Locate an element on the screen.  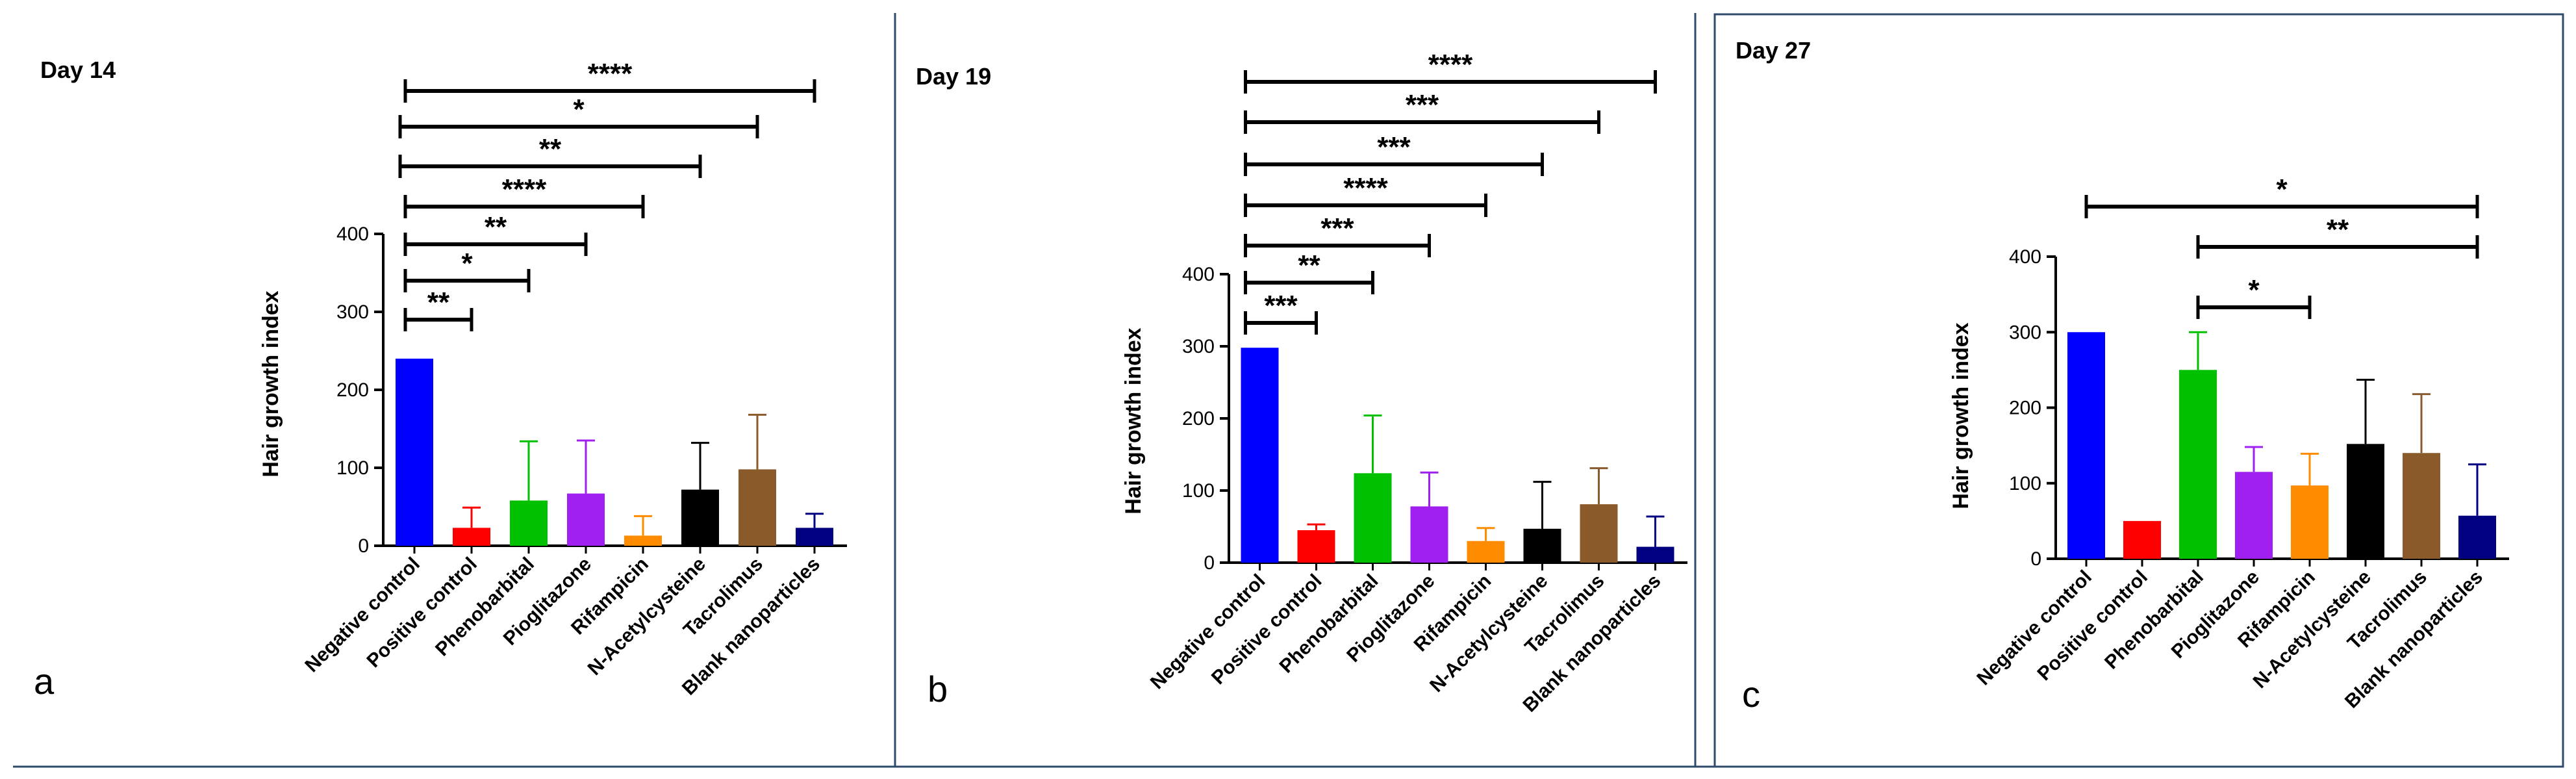
y-axis-label-b: Hair growth index is located at coordinates (1133, 420).